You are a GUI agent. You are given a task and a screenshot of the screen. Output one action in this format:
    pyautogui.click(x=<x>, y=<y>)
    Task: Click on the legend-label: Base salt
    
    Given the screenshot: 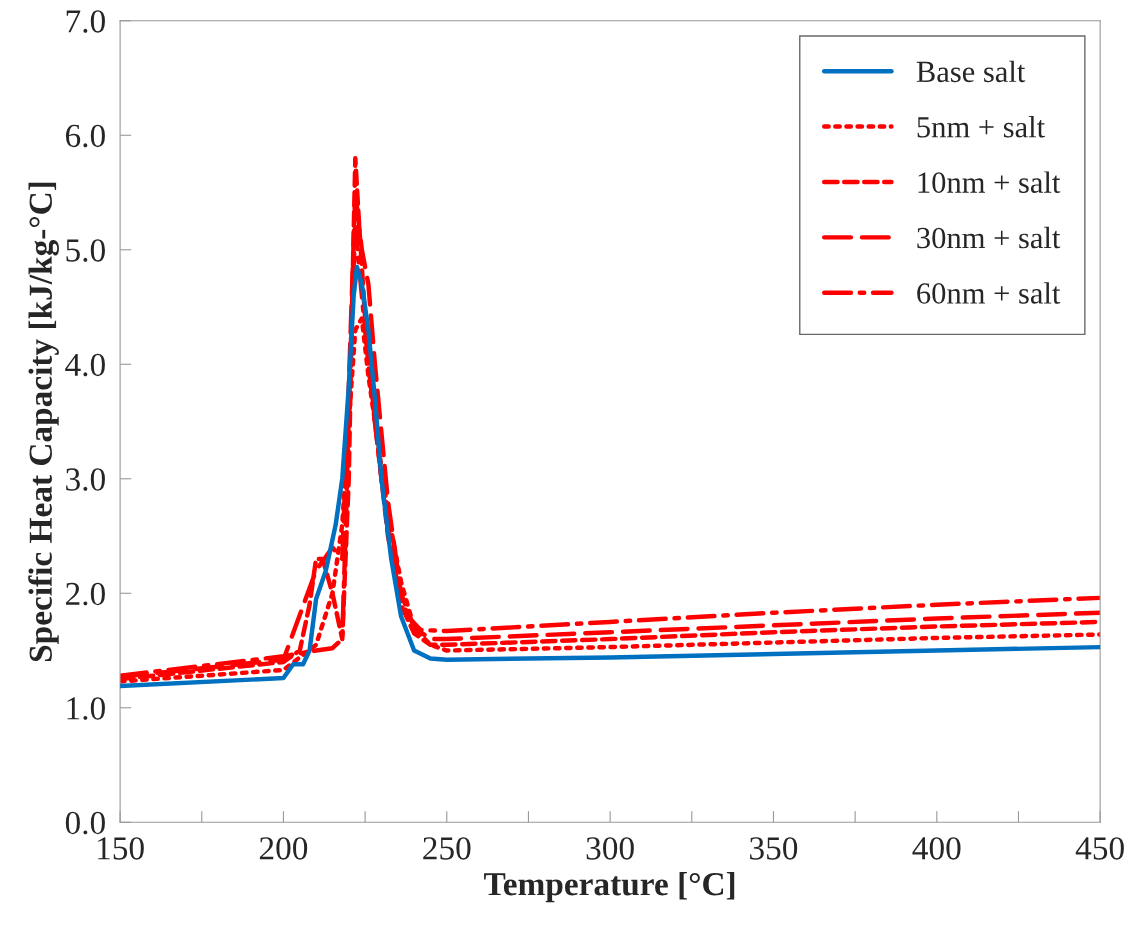 What is the action you would take?
    pyautogui.click(x=971, y=71)
    